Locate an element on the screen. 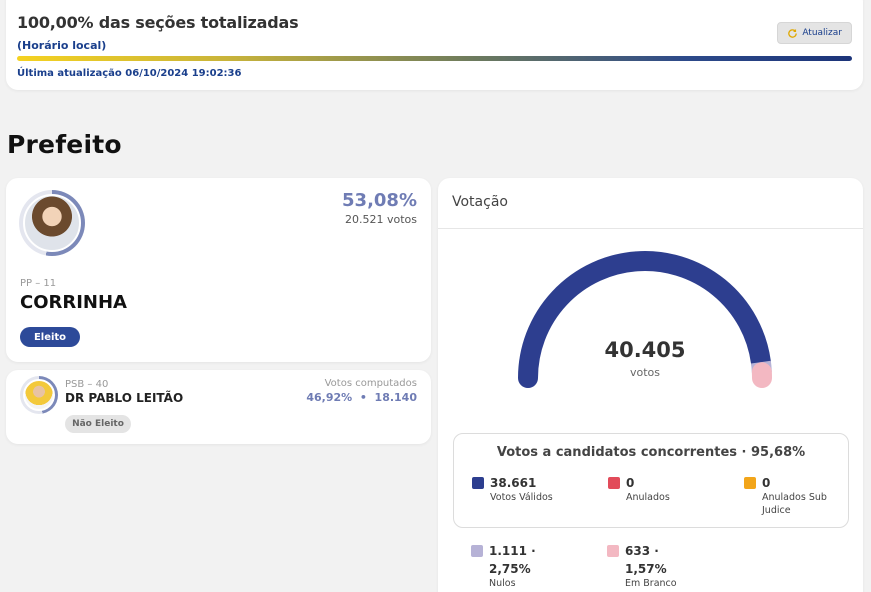 The height and width of the screenshot is (592, 871). winner-percent: 53,08% is located at coordinates (379, 200).